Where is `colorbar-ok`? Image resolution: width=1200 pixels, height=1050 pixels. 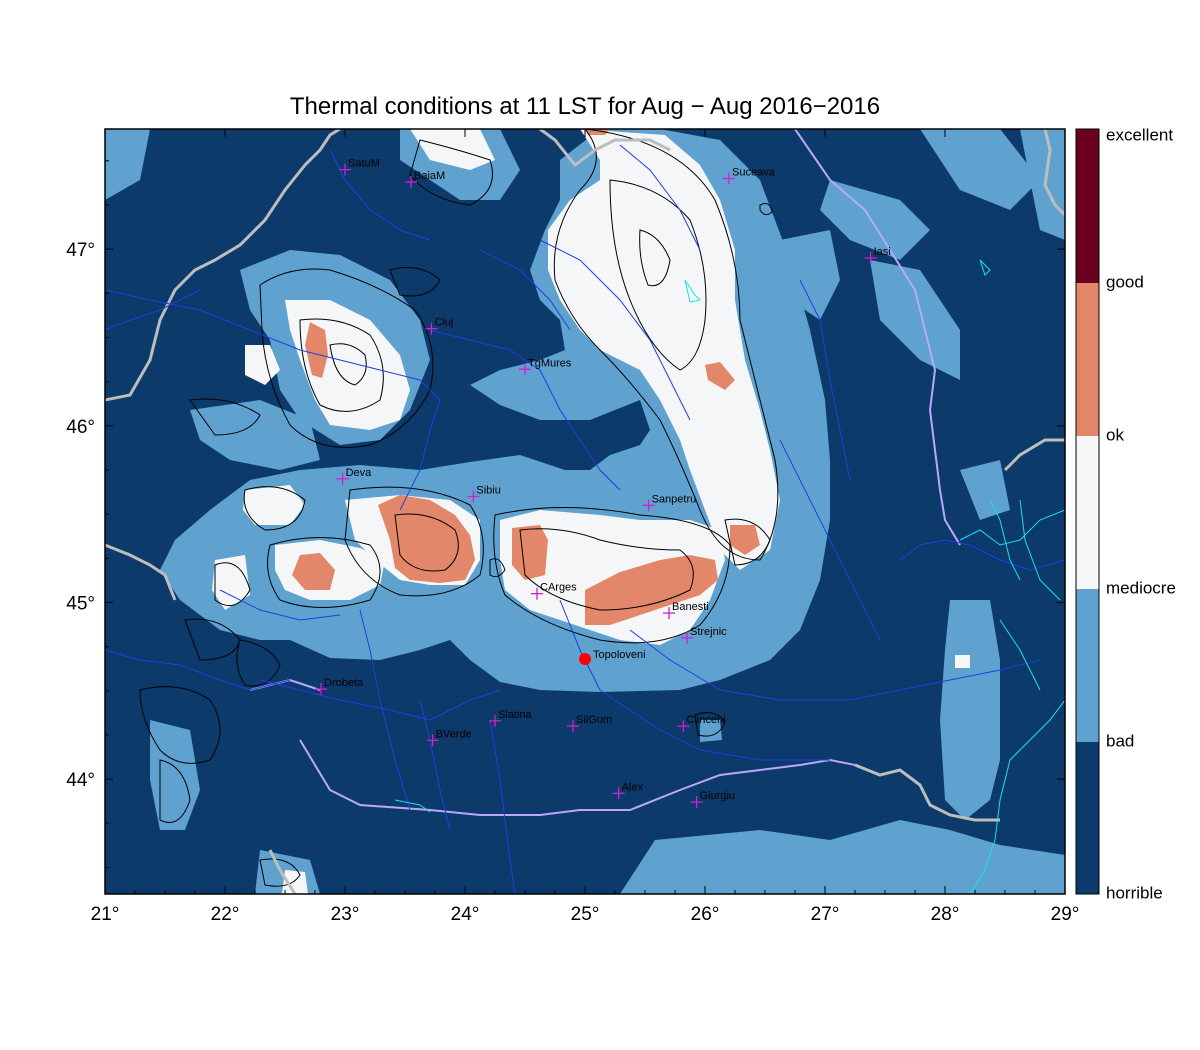
colorbar-ok is located at coordinates (1087, 359).